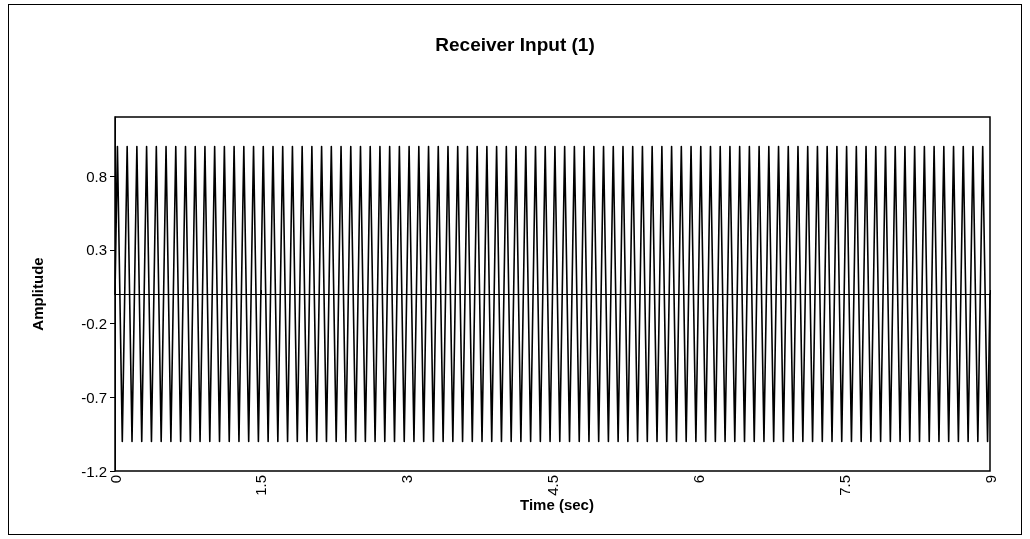 The height and width of the screenshot is (539, 1030). What do you see at coordinates (844, 485) in the screenshot?
I see `x-tick-label: 7.5` at bounding box center [844, 485].